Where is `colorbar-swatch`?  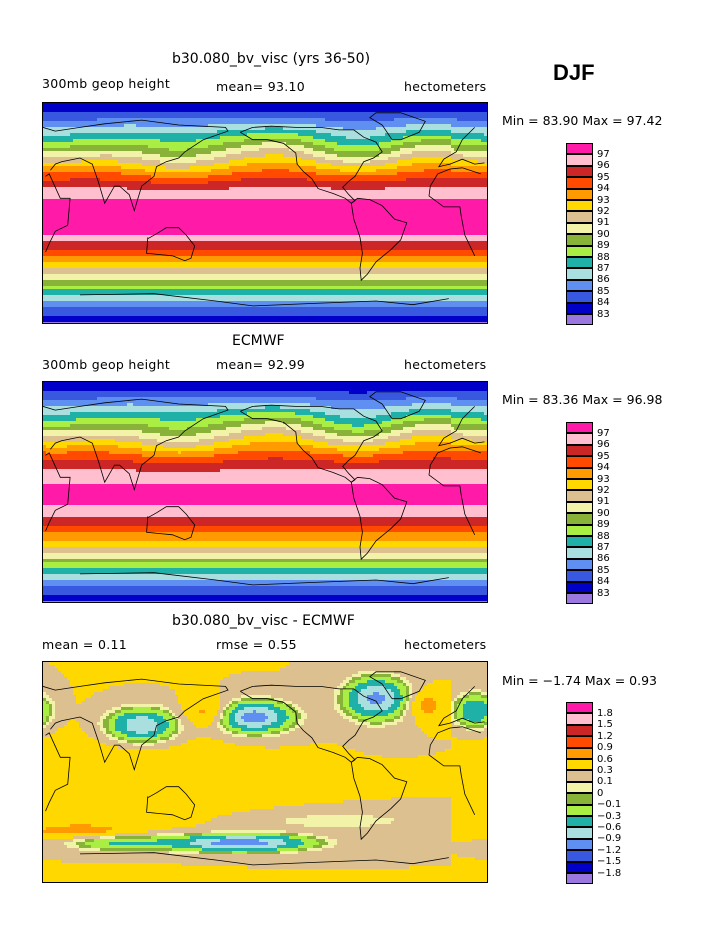
colorbar-swatch is located at coordinates (579, 856).